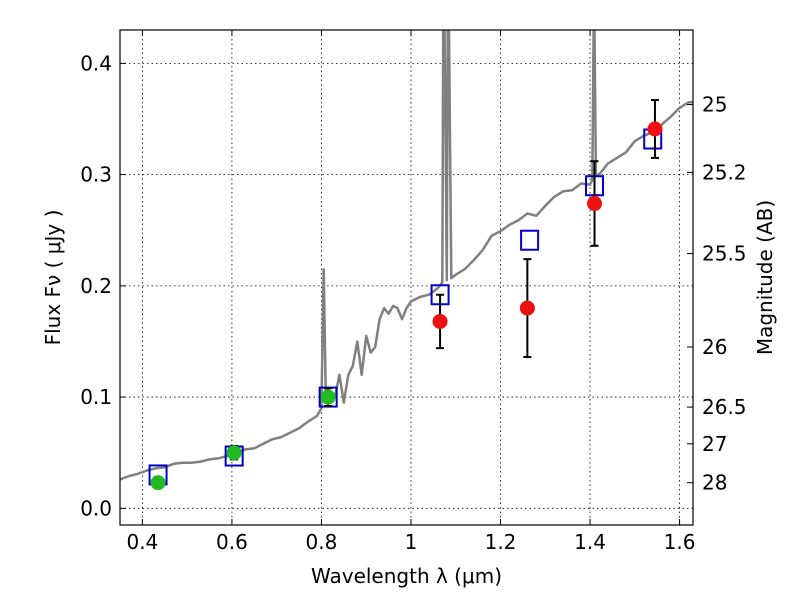  I want to click on y-tick-label: 0.0, so click(96, 508).